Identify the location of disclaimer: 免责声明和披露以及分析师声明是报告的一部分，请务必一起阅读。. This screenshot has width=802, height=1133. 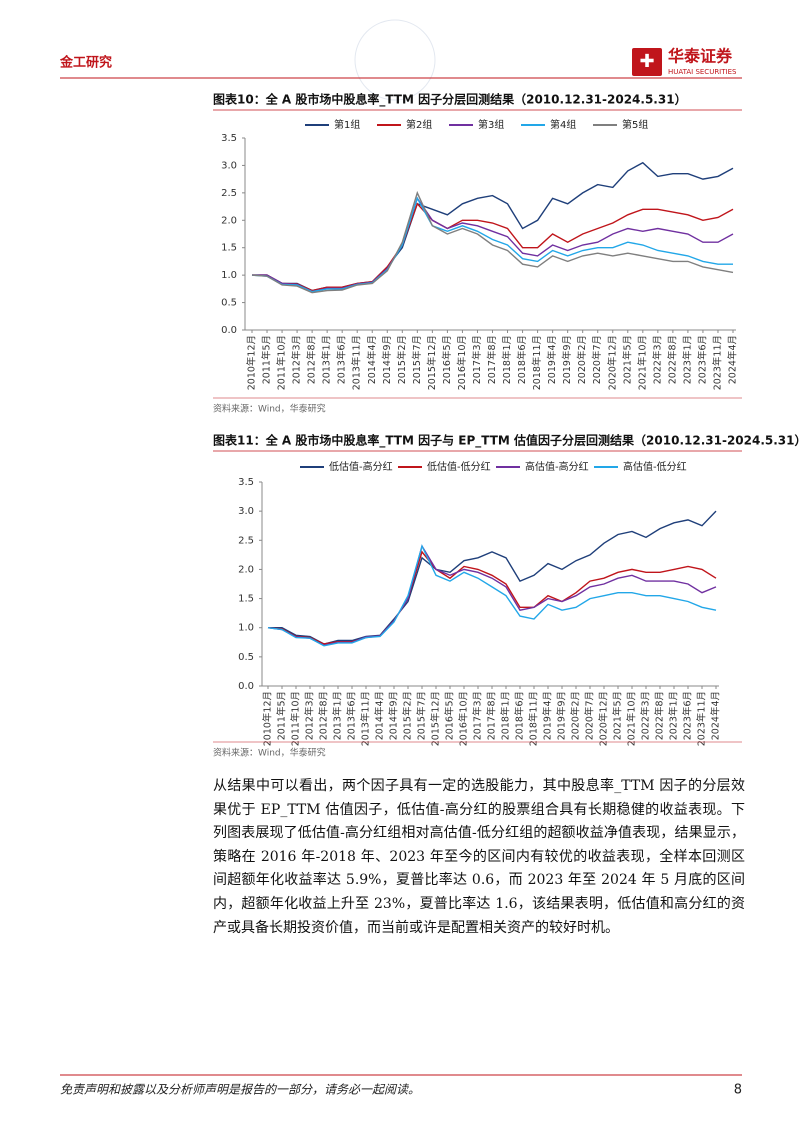
(240, 1090).